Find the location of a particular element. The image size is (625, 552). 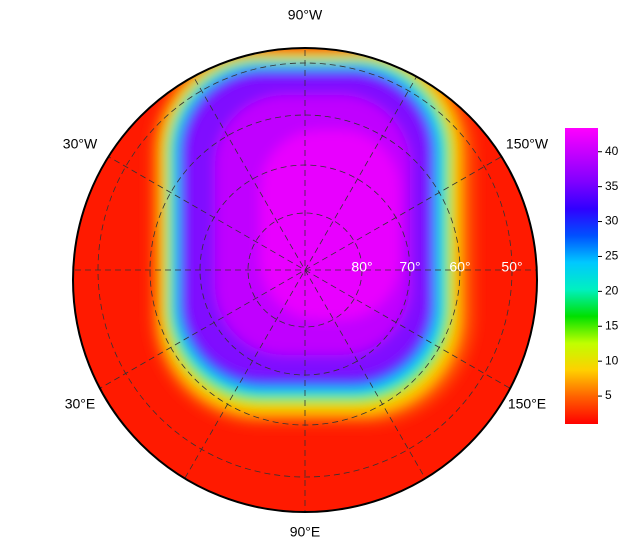

colorbar-tick-label: 15 is located at coordinates (612, 325).